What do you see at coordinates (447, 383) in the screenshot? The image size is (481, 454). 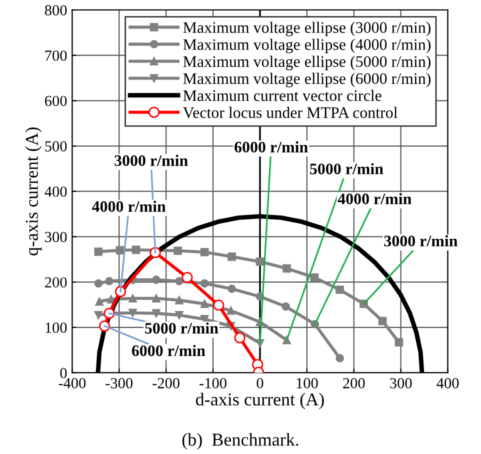 I see `x-tick-label: 400` at bounding box center [447, 383].